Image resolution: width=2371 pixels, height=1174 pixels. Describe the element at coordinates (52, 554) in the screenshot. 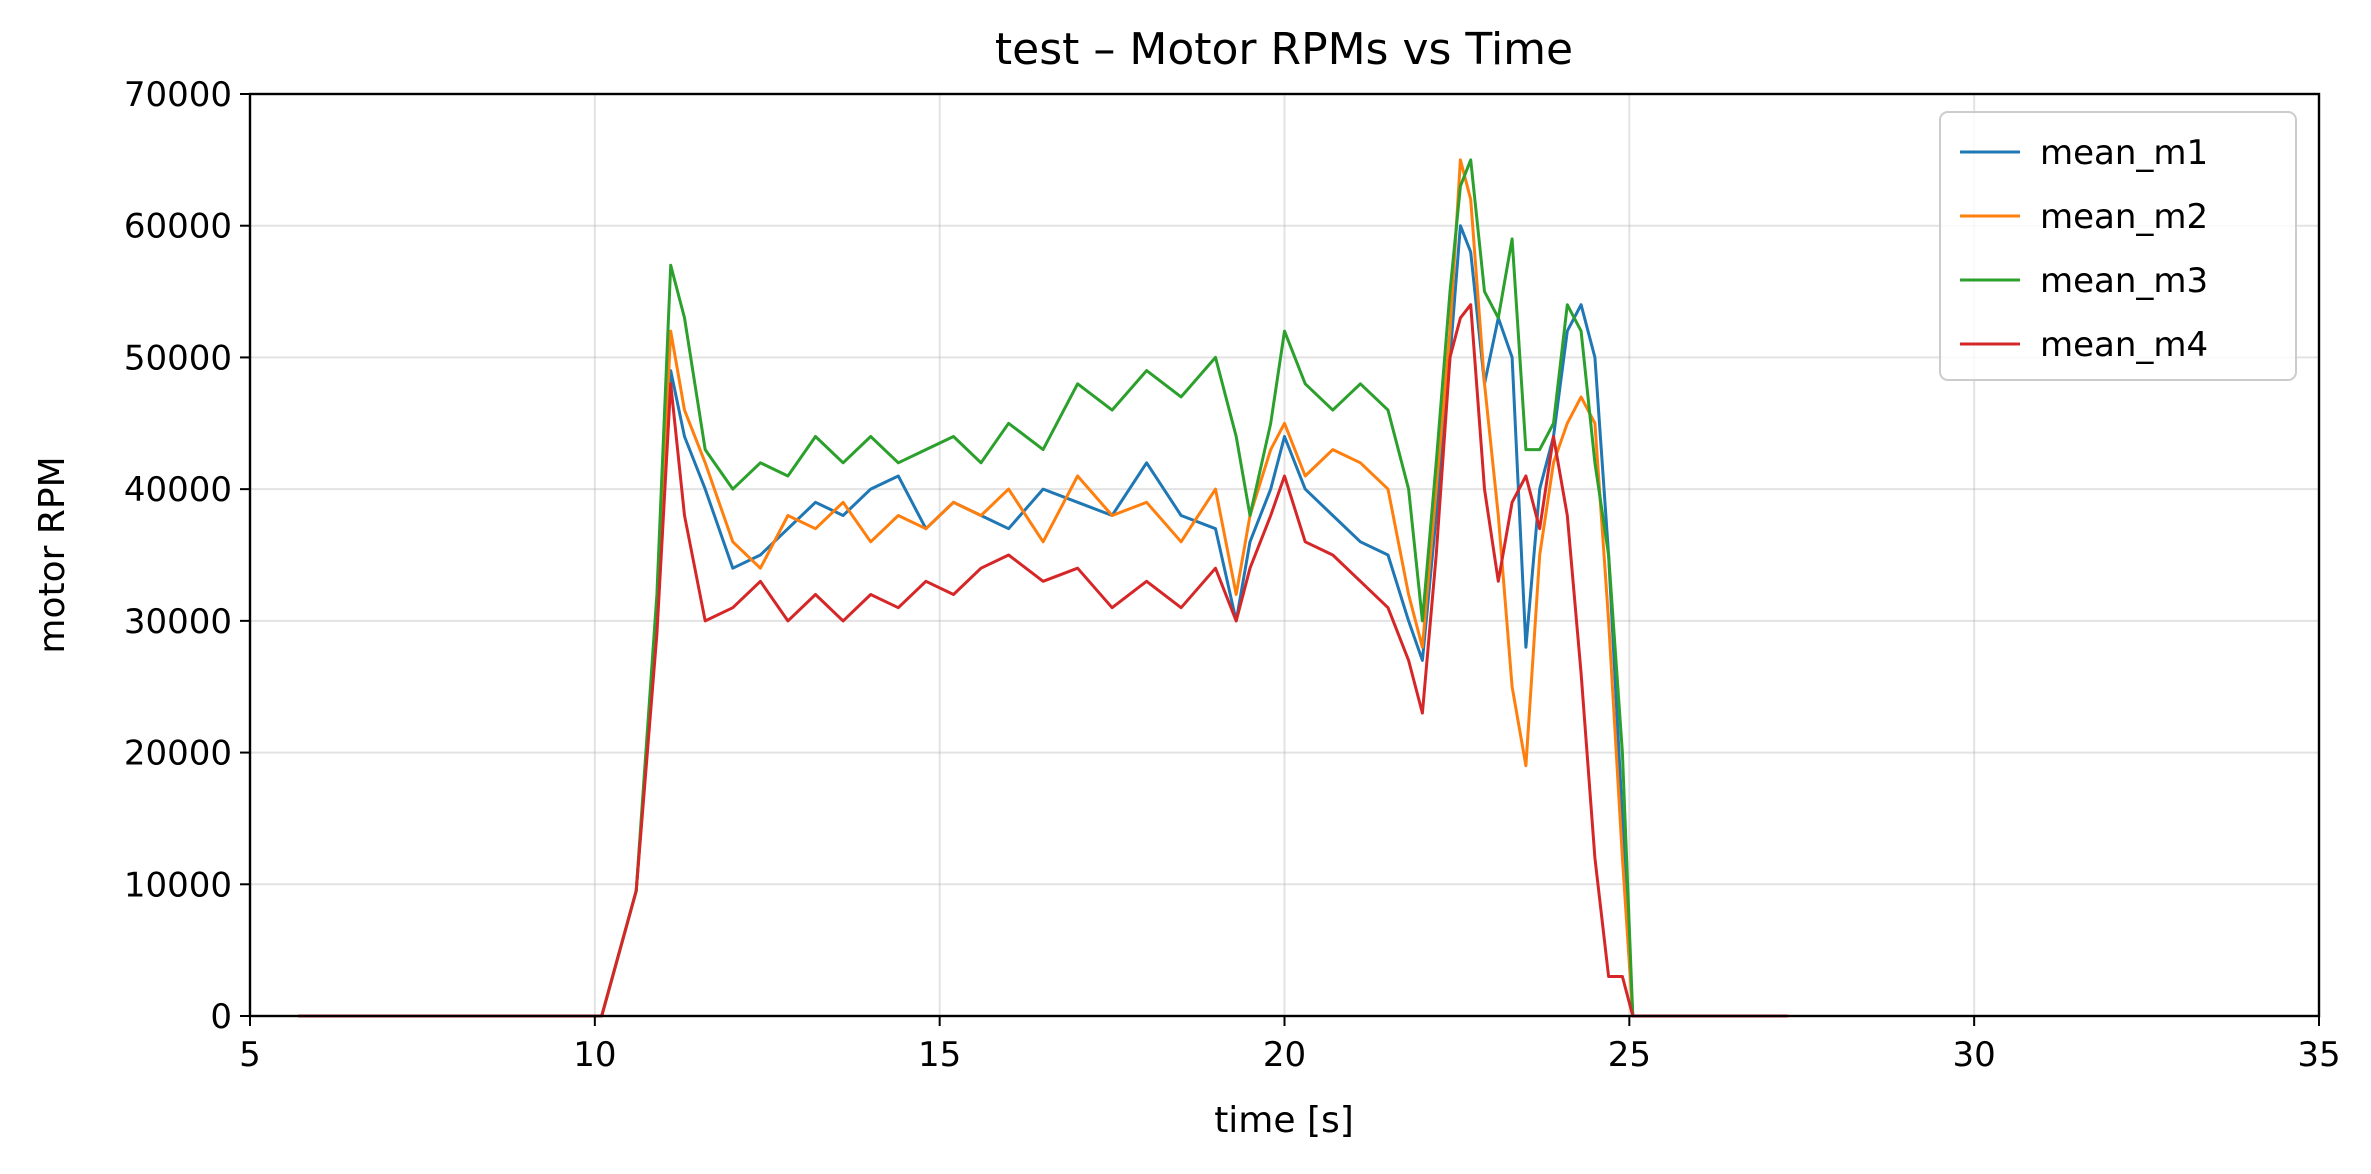

I see `y-axis-label: motor RPM` at that location.